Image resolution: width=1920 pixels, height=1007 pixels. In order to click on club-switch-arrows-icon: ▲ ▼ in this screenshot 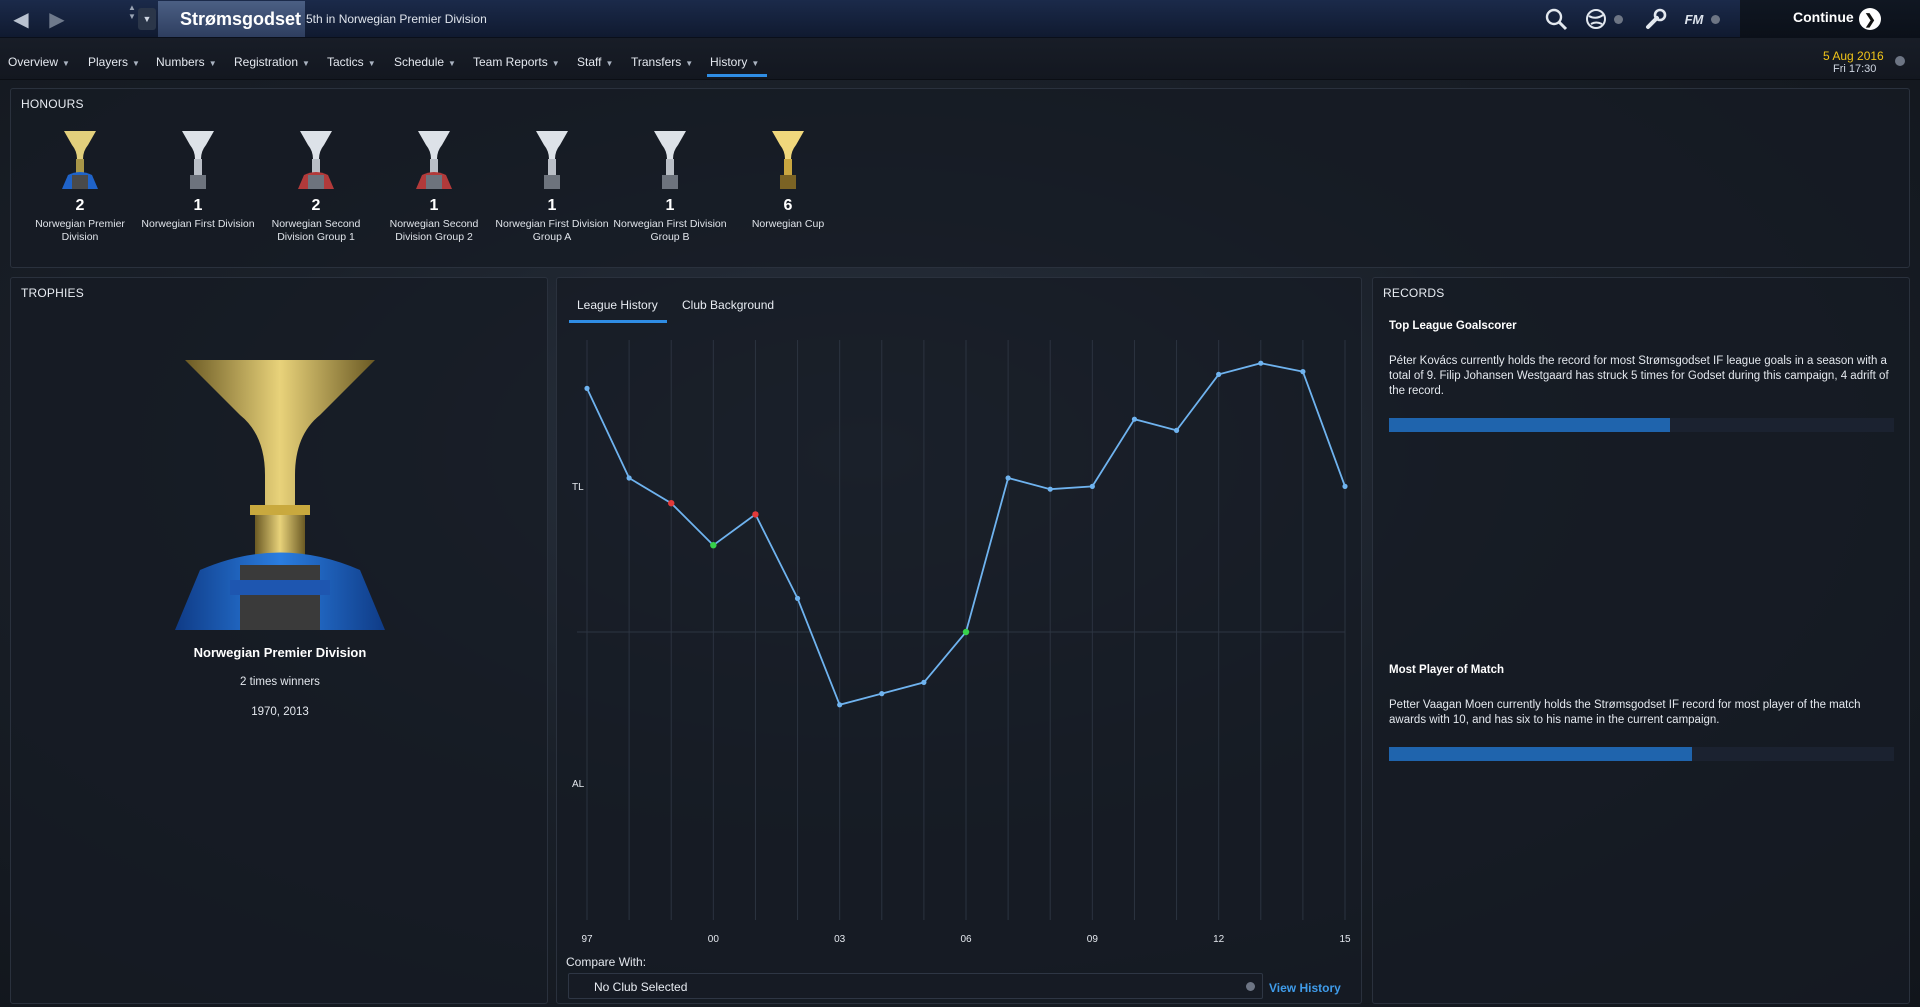, I will do `click(132, 12)`.